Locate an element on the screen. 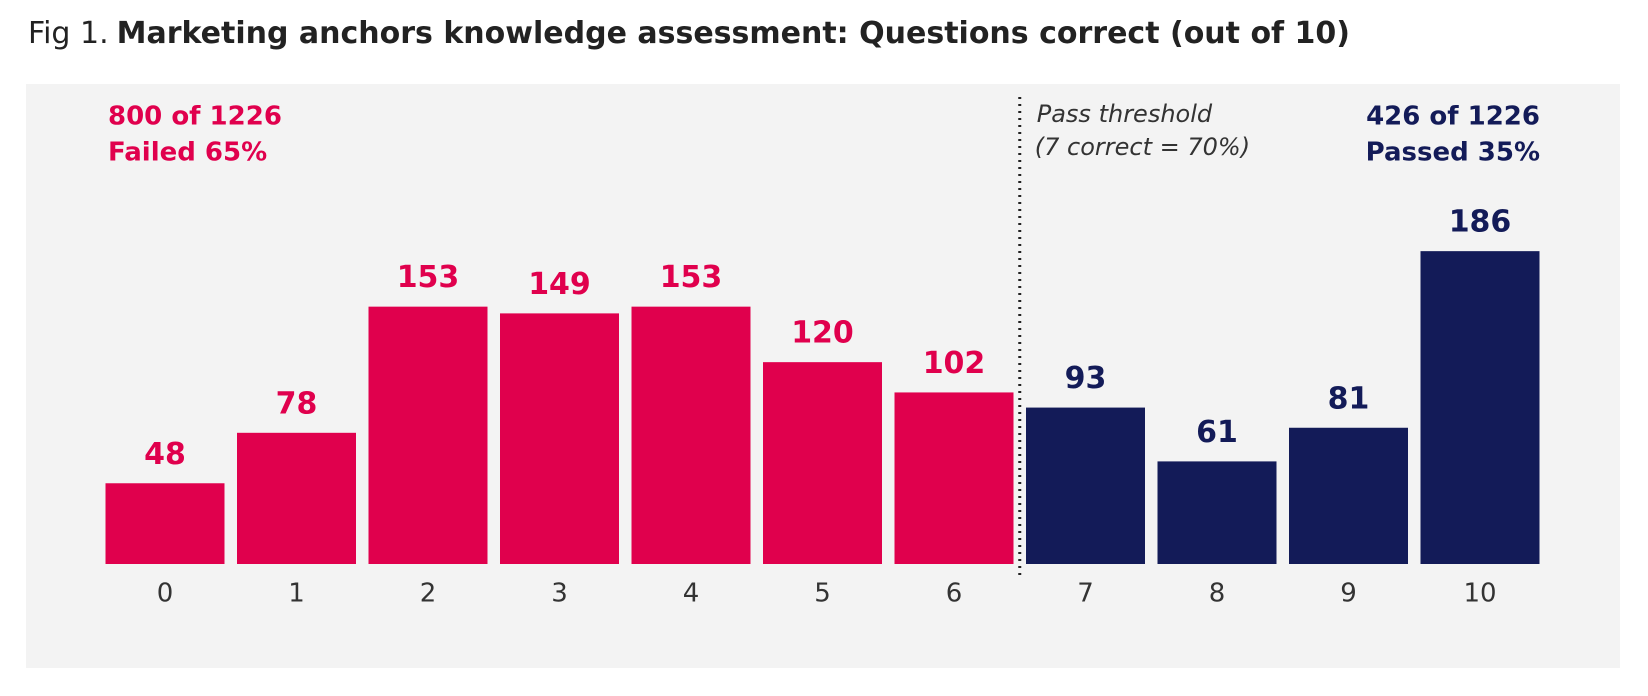 The height and width of the screenshot is (696, 1648). figure-label: Fig 1. is located at coordinates (68, 33).